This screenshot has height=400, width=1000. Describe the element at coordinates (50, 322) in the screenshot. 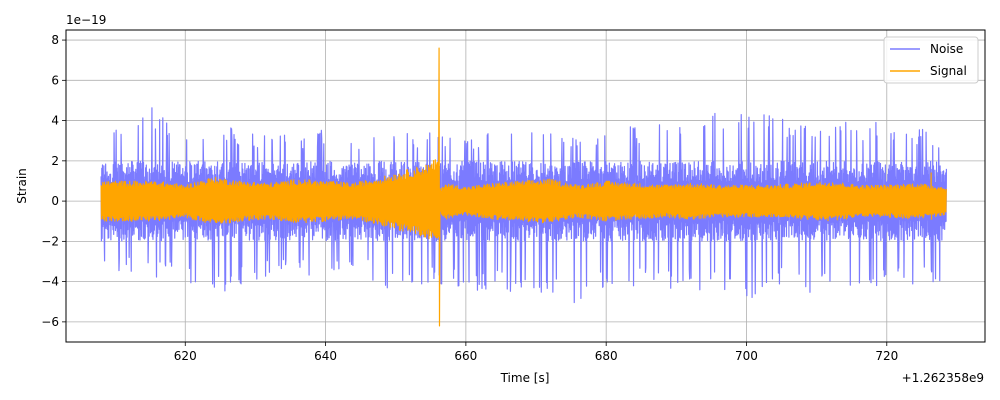

I see `y-tick-label: −6` at that location.